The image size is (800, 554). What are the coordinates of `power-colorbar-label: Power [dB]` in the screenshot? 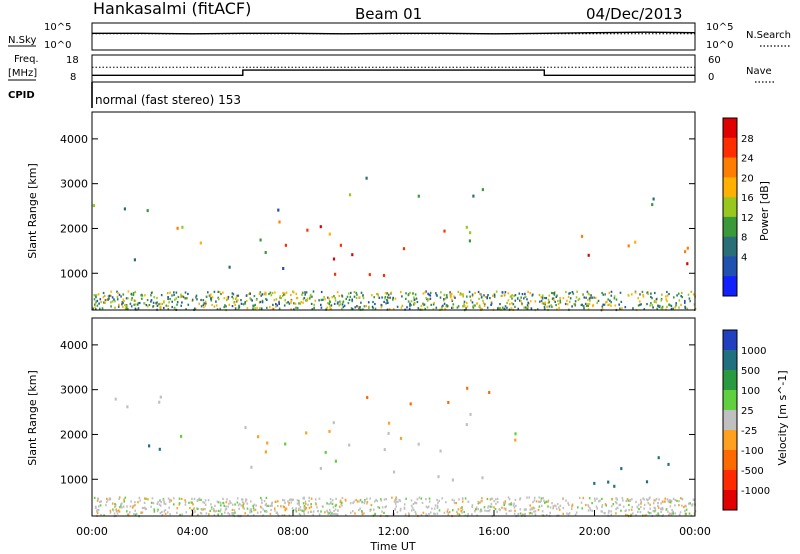 It's located at (764, 211).